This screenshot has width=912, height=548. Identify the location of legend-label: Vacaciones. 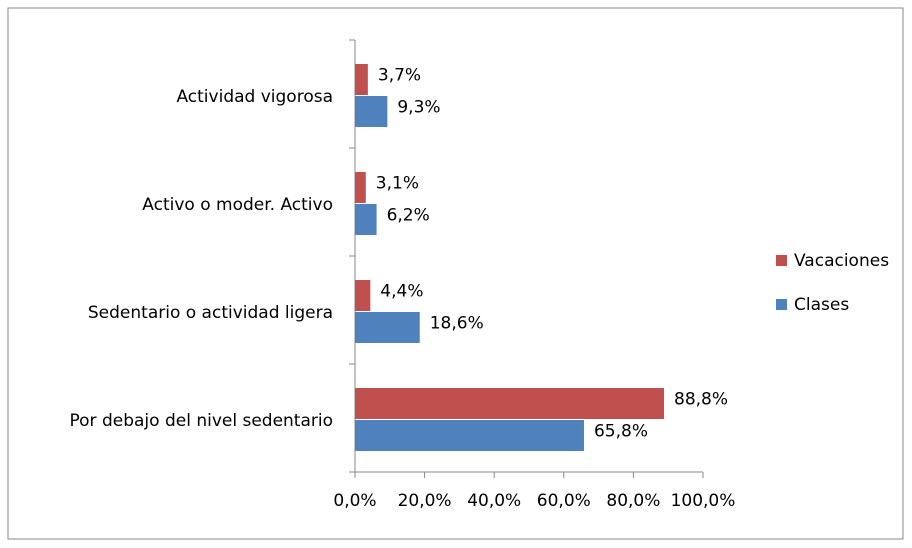
(841, 261).